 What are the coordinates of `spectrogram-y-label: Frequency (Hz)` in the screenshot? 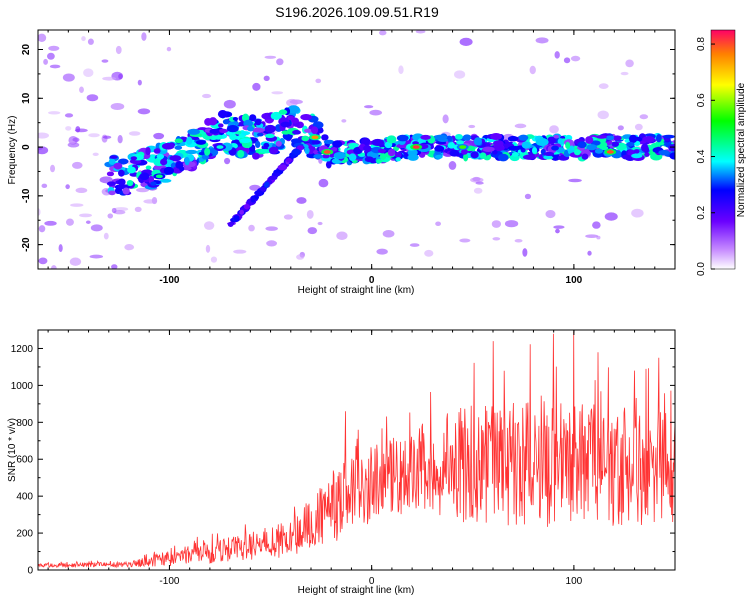 It's located at (12, 150).